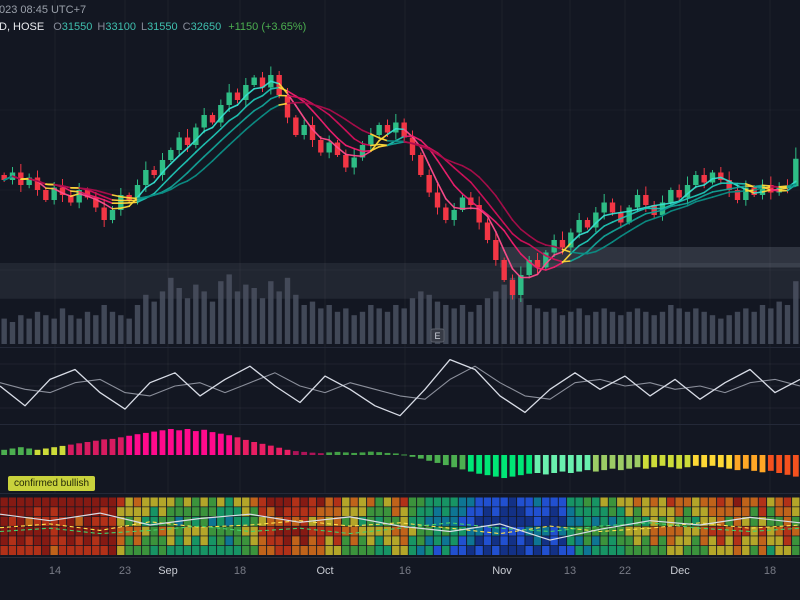 Image resolution: width=800 pixels, height=600 pixels. Describe the element at coordinates (570, 571) in the screenshot. I see `time-tick-13: 13` at that location.